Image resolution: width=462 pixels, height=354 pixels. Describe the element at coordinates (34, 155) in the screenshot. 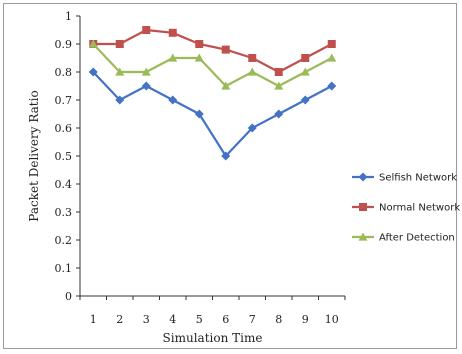

I see `y-axis-title: Packet Delivery Ratio` at that location.